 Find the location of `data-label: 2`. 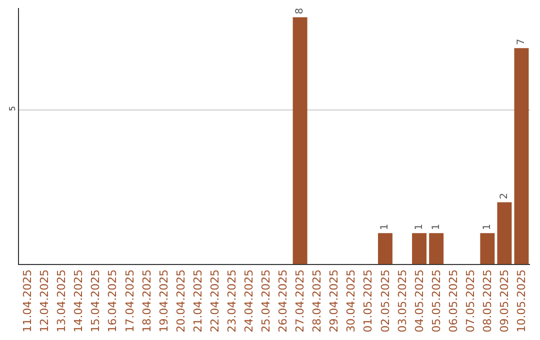

data-label: 2 is located at coordinates (504, 196).